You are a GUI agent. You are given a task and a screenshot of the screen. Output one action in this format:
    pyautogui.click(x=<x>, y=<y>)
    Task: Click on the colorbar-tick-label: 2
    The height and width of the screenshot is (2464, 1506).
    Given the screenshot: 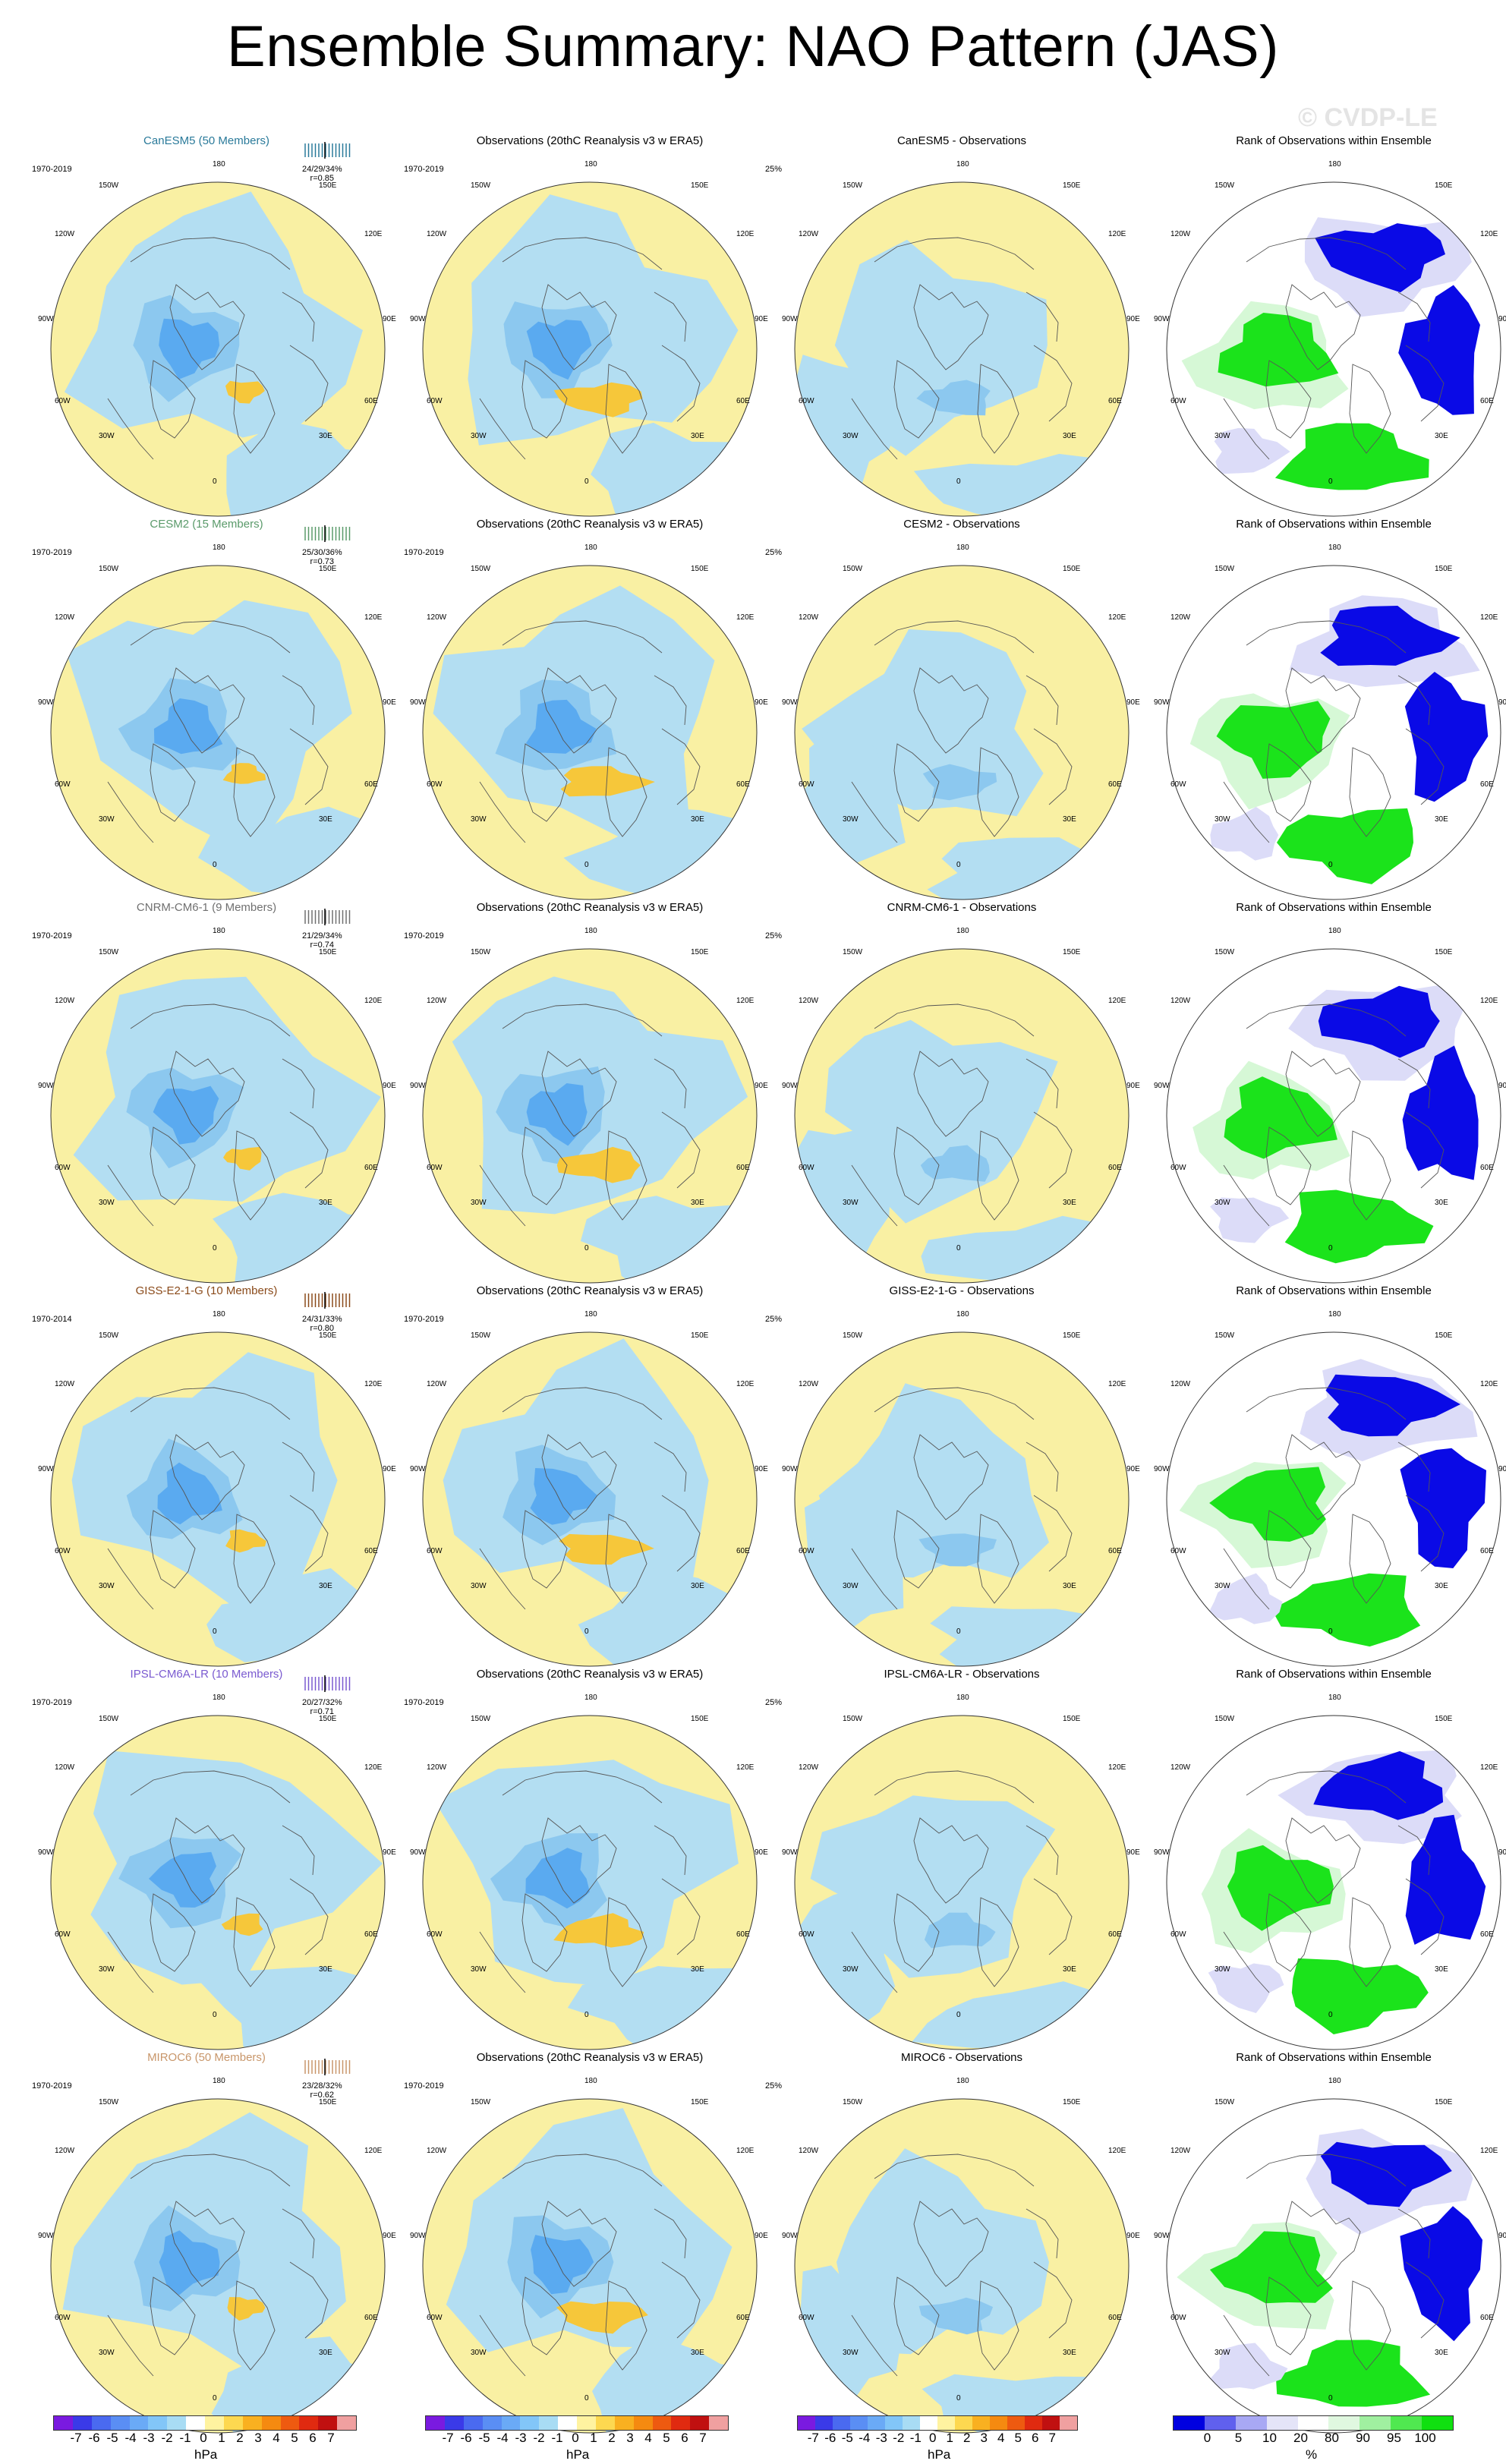 What is the action you would take?
    pyautogui.click(x=612, y=2438)
    